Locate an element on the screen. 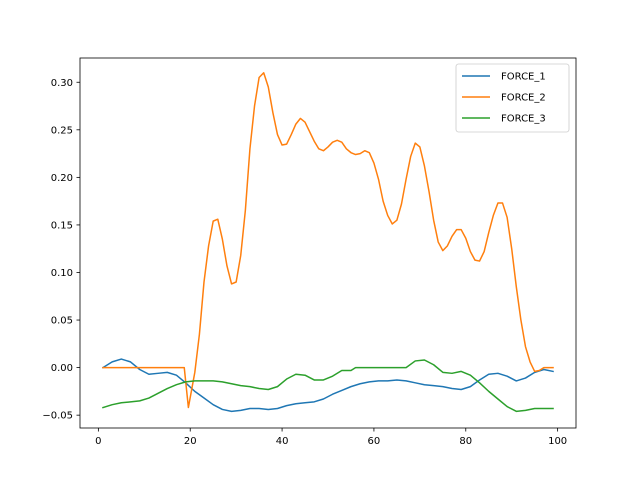  x-tick-label: 80 is located at coordinates (465, 441).